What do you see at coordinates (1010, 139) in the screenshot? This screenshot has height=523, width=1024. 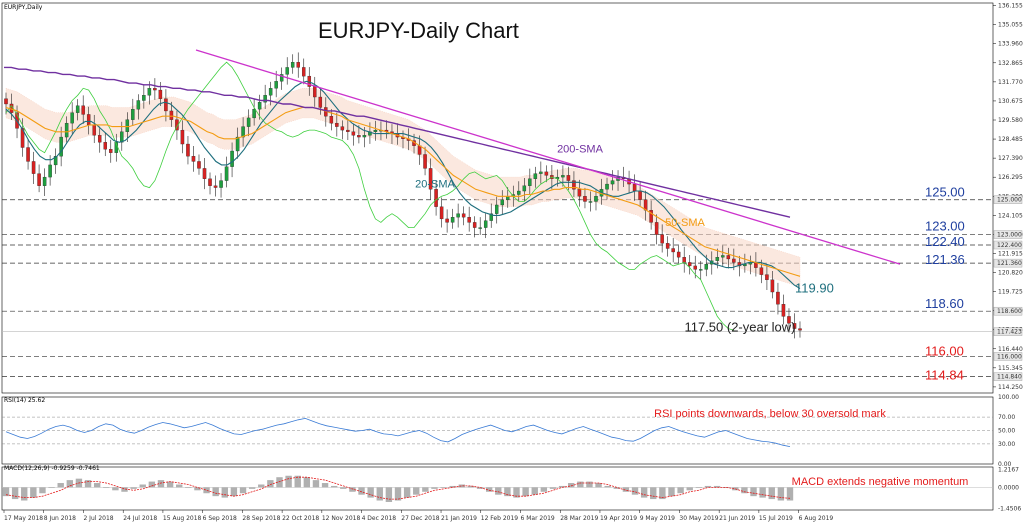 I see `y-tick-label: 128.485` at bounding box center [1010, 139].